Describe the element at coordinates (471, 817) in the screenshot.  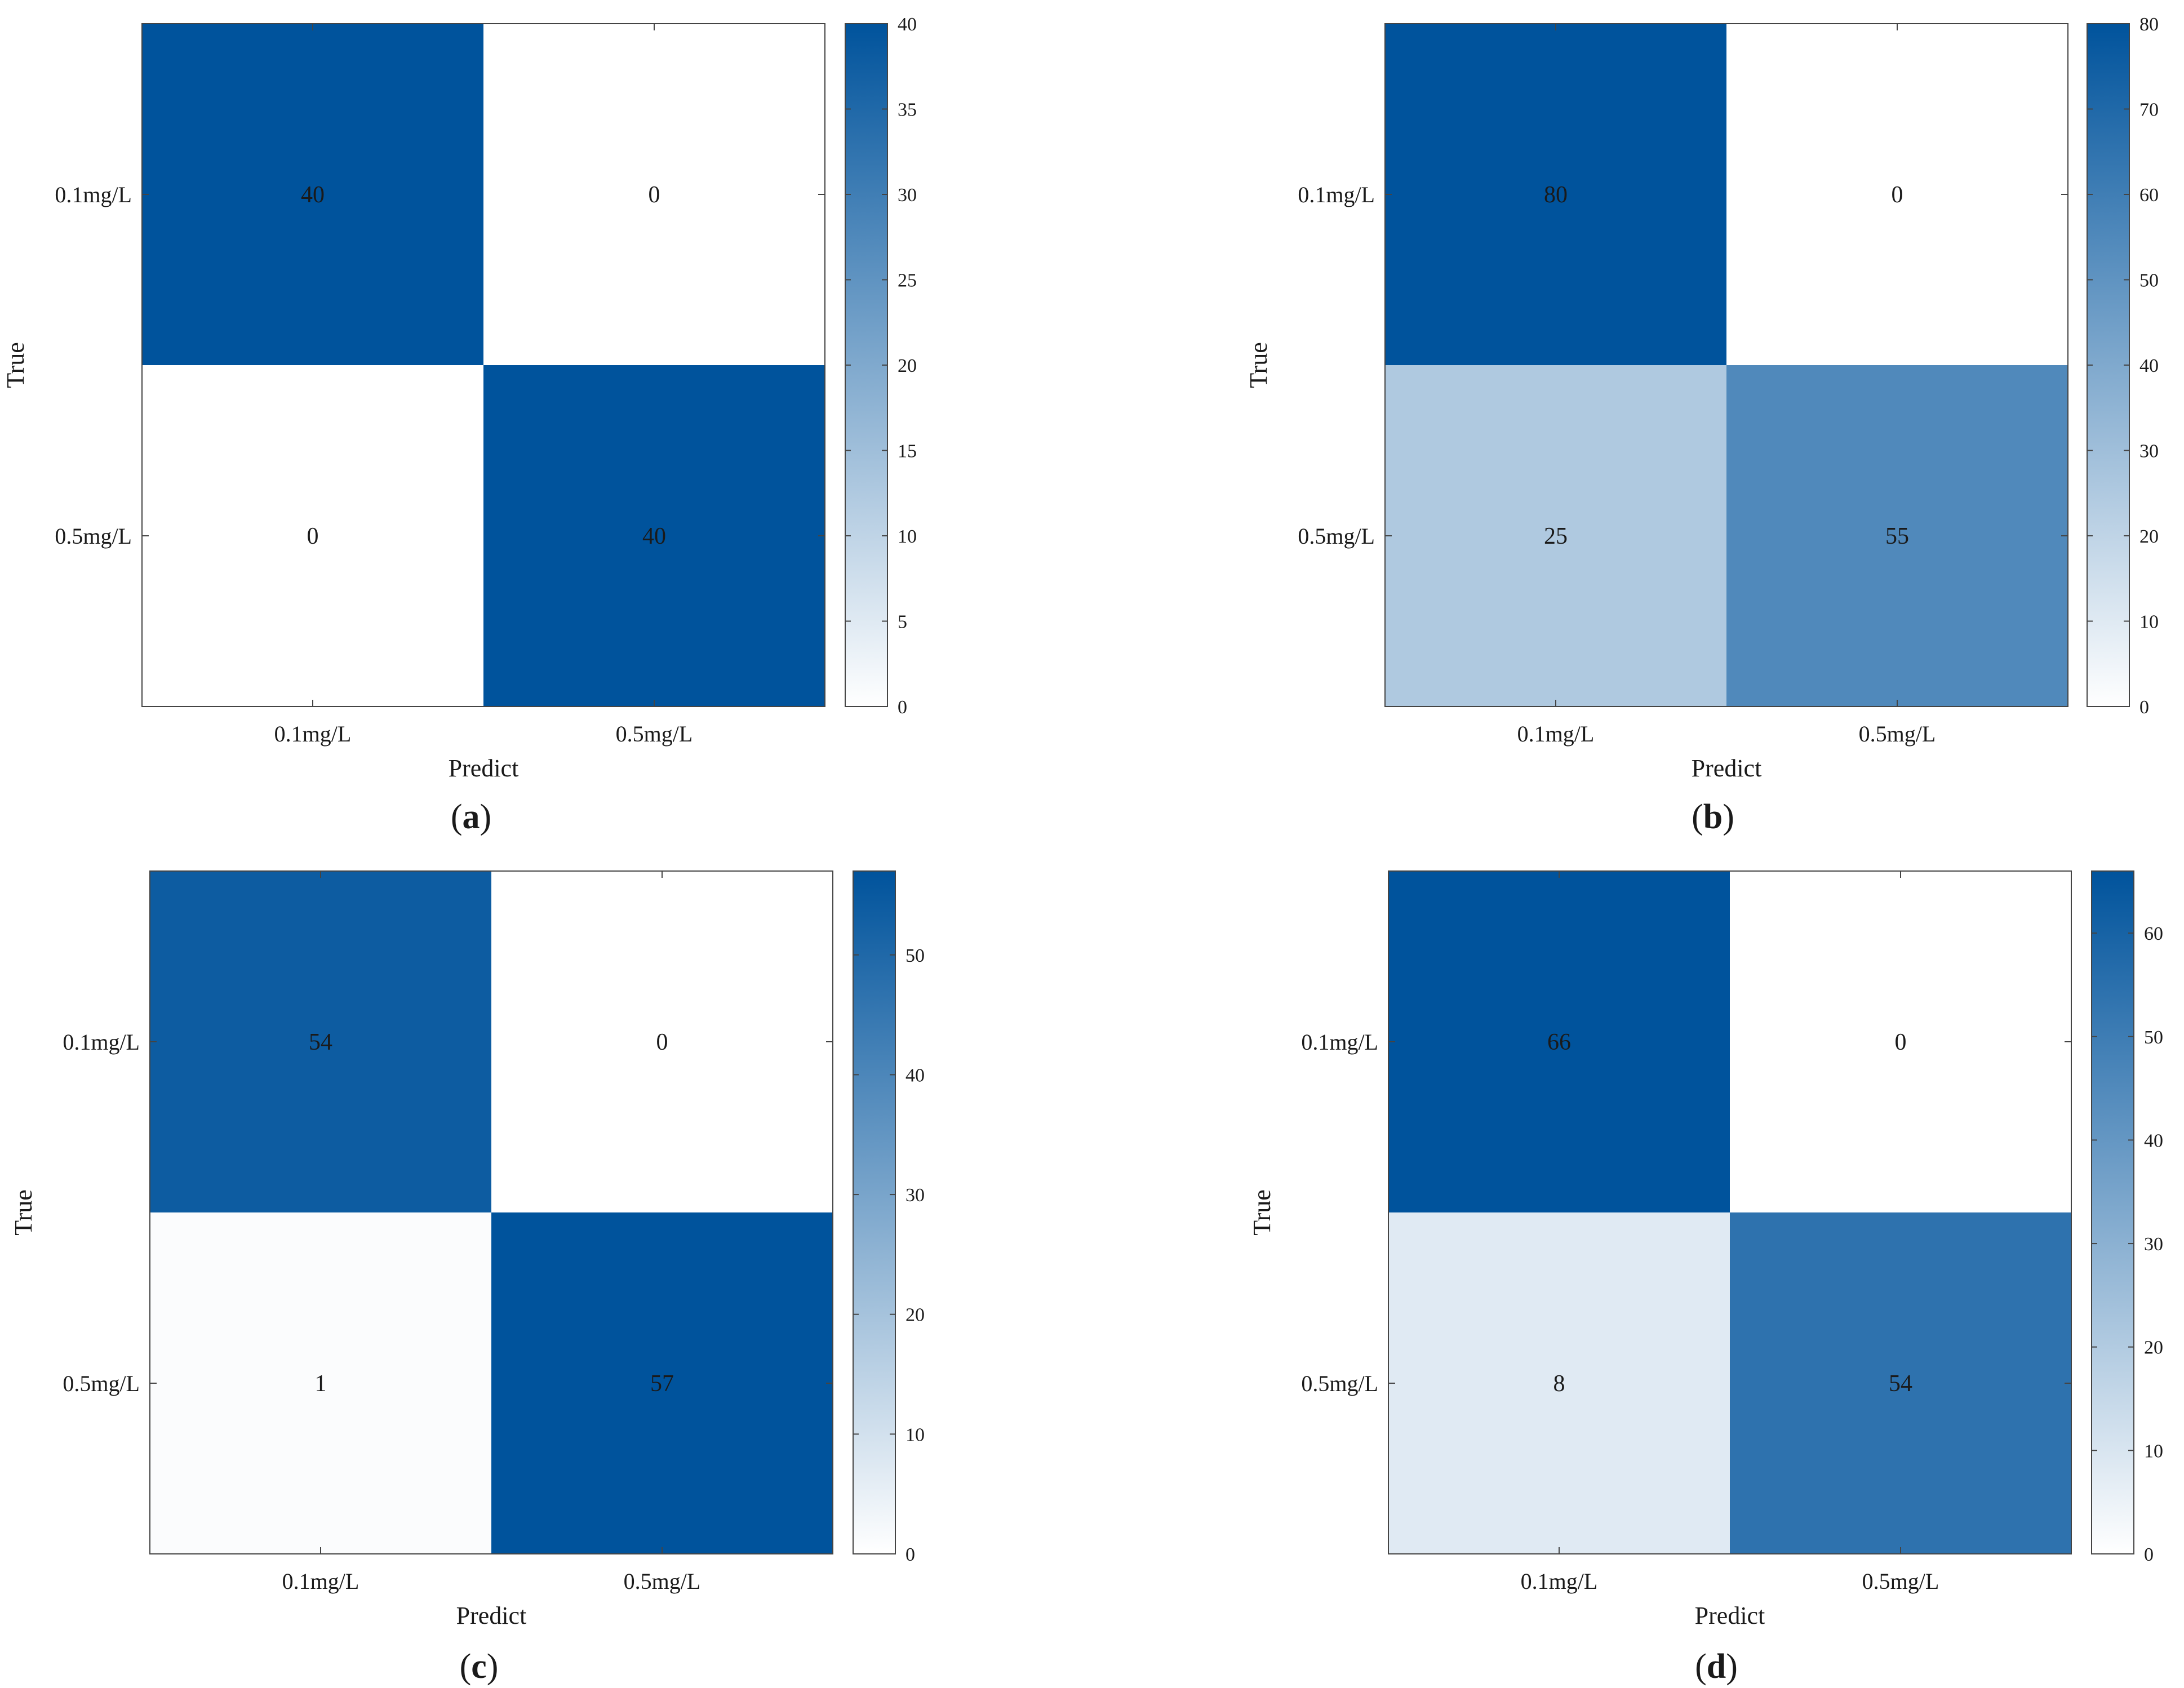
I see `panel-caption-a: (a)` at that location.